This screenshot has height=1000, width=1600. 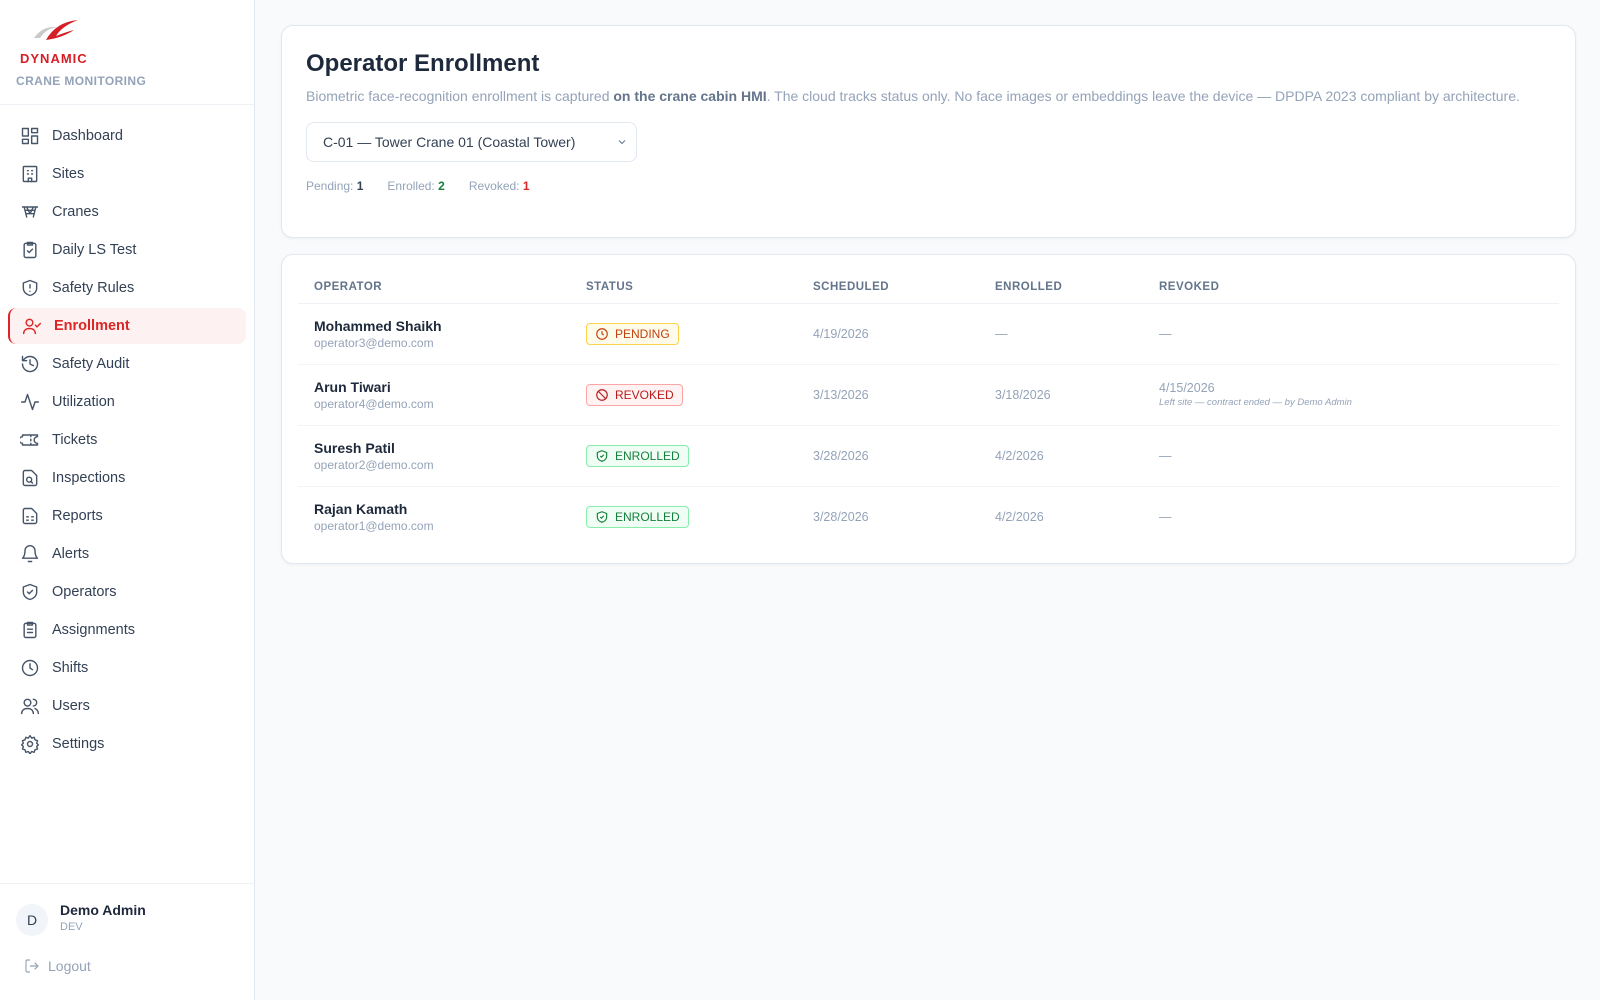 What do you see at coordinates (84, 592) in the screenshot?
I see `sidebar-item-label: Operators` at bounding box center [84, 592].